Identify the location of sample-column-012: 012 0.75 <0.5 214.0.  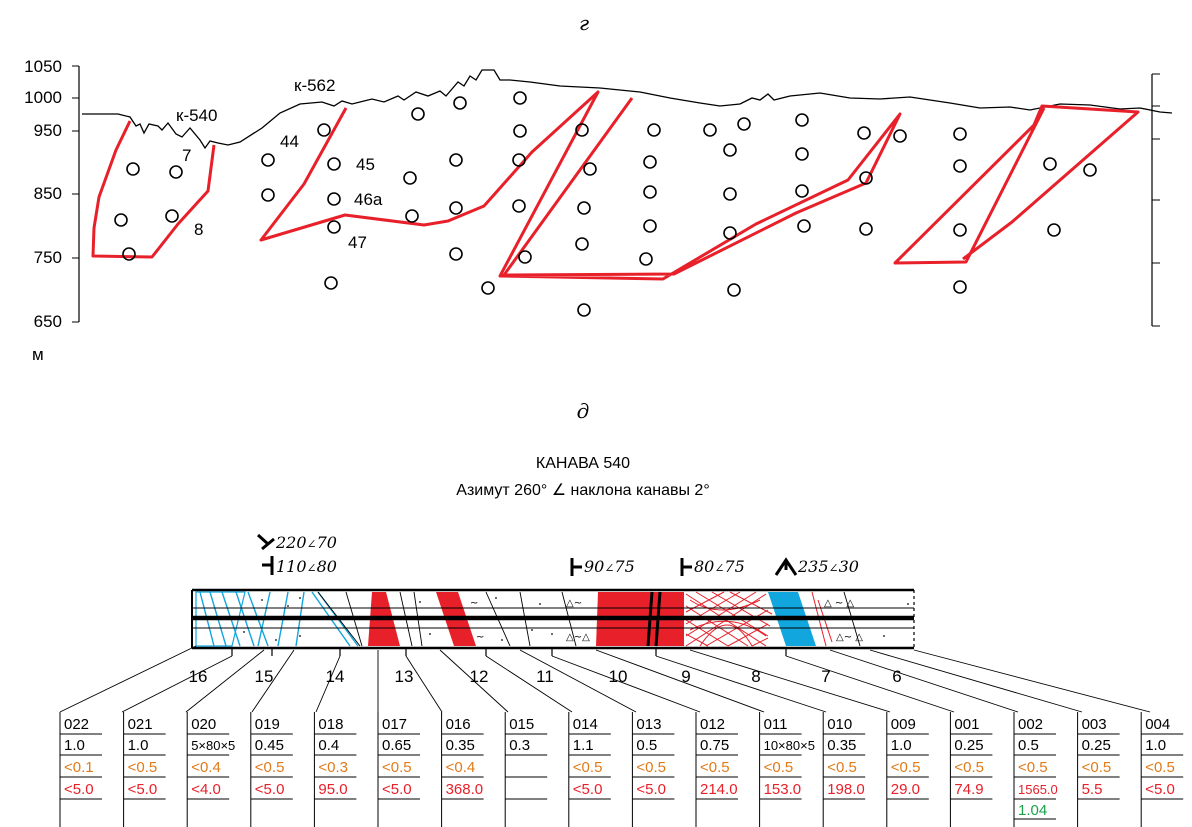
(716, 769).